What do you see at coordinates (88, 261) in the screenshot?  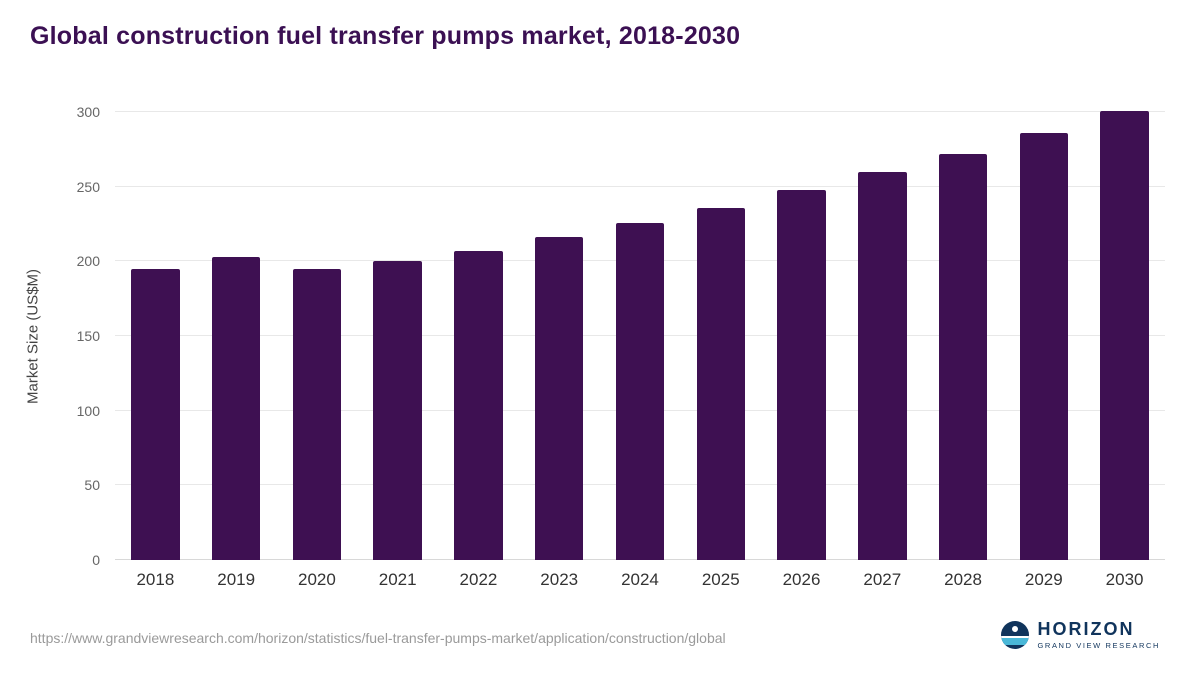 I see `y-tick-label: 200` at bounding box center [88, 261].